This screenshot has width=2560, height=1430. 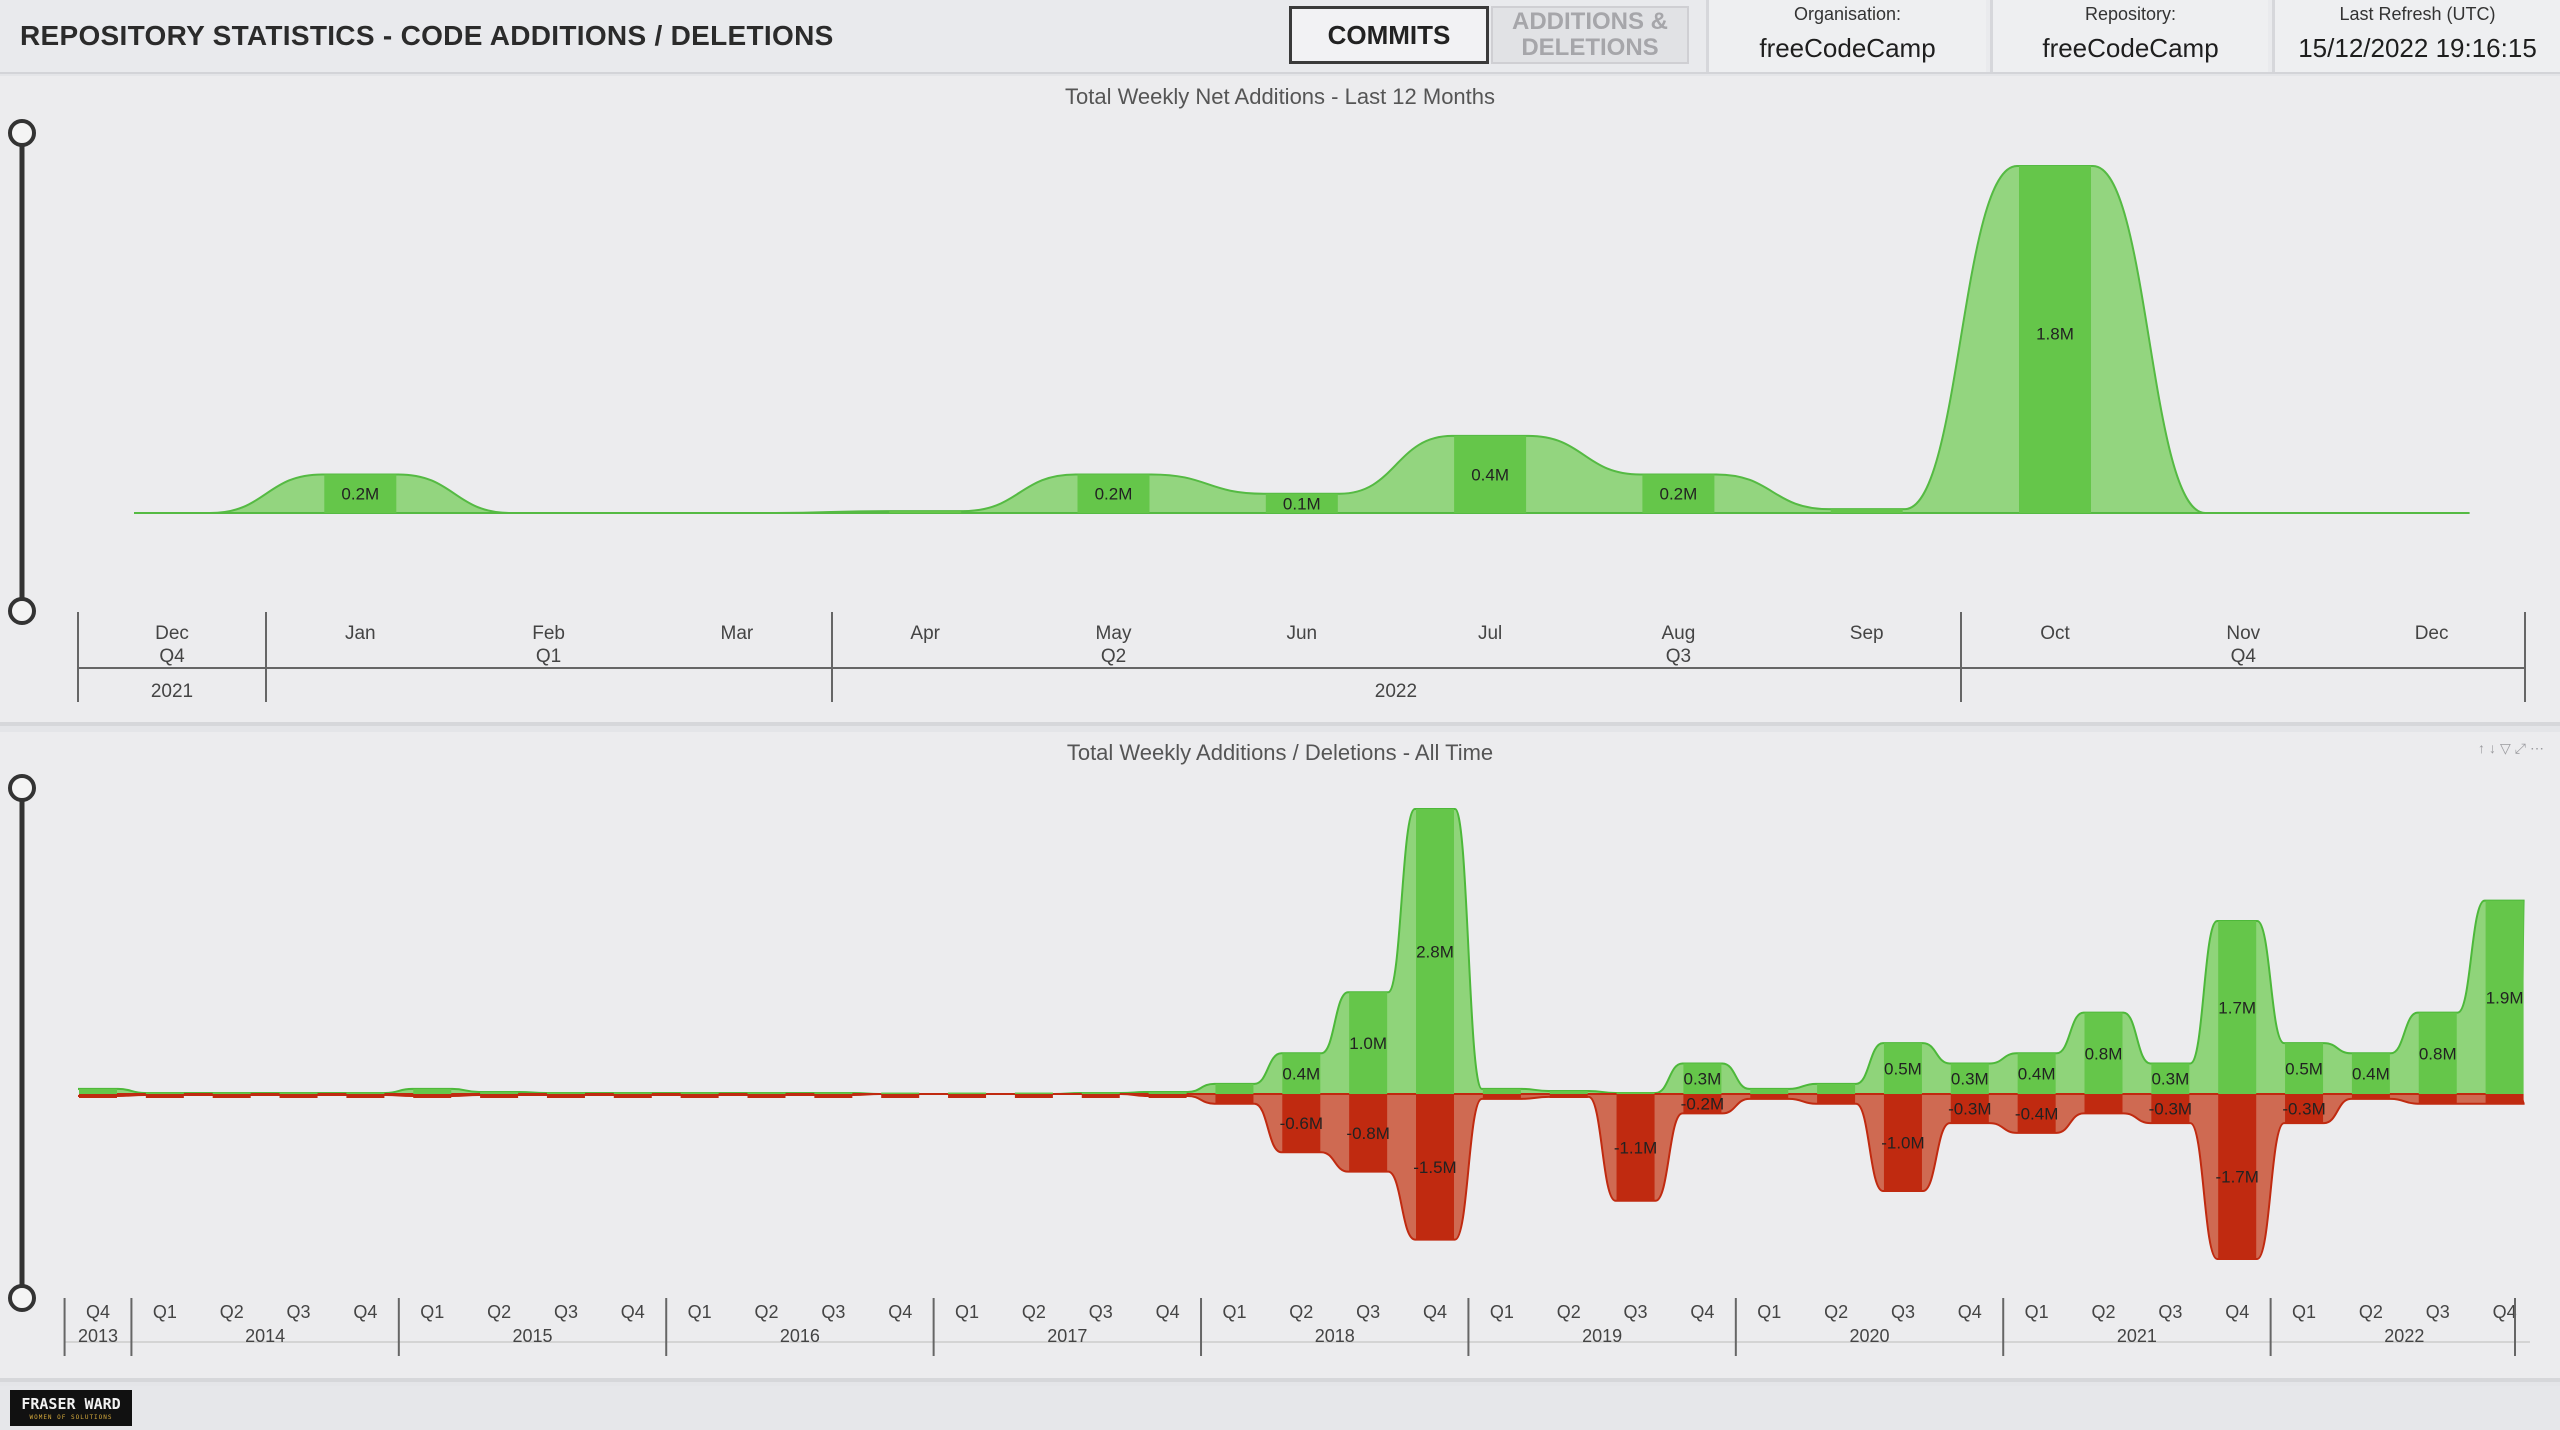 What do you see at coordinates (98, 1336) in the screenshot?
I see `additions-deletions-year-tick: 2013` at bounding box center [98, 1336].